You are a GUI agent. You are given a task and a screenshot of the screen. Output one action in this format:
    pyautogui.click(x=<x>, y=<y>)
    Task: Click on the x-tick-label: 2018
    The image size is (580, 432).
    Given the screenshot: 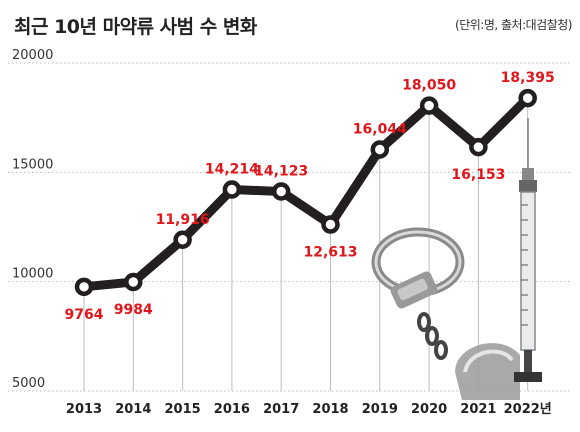 What is the action you would take?
    pyautogui.click(x=330, y=409)
    